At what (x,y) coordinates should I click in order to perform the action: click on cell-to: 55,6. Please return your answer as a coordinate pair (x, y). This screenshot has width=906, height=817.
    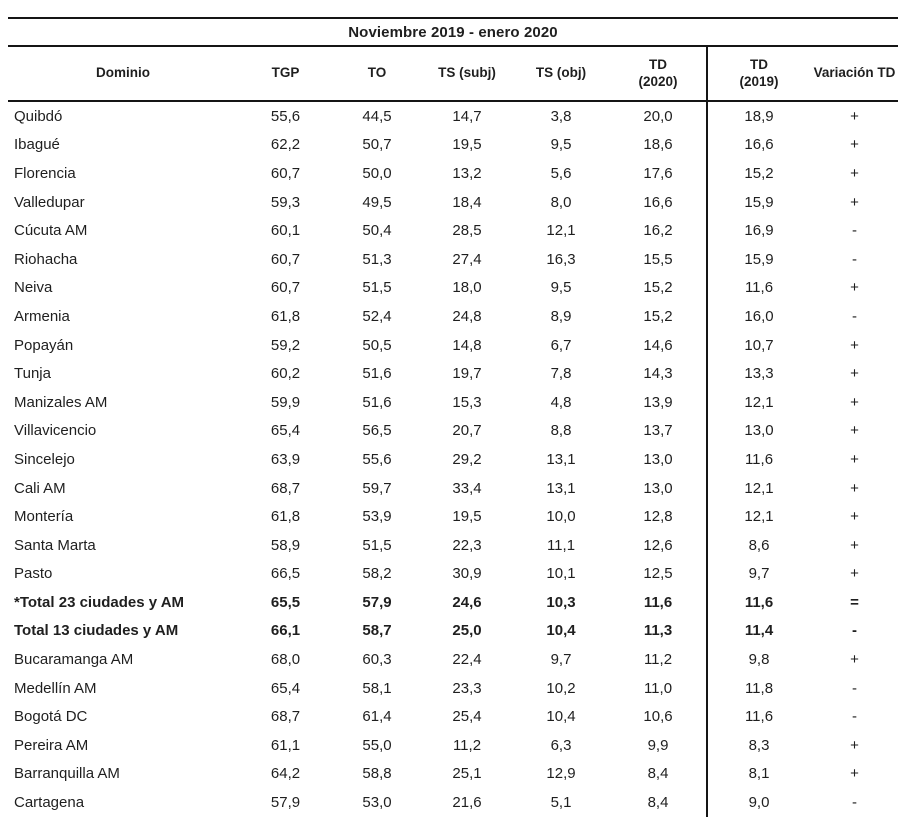
    Looking at the image, I should click on (377, 459).